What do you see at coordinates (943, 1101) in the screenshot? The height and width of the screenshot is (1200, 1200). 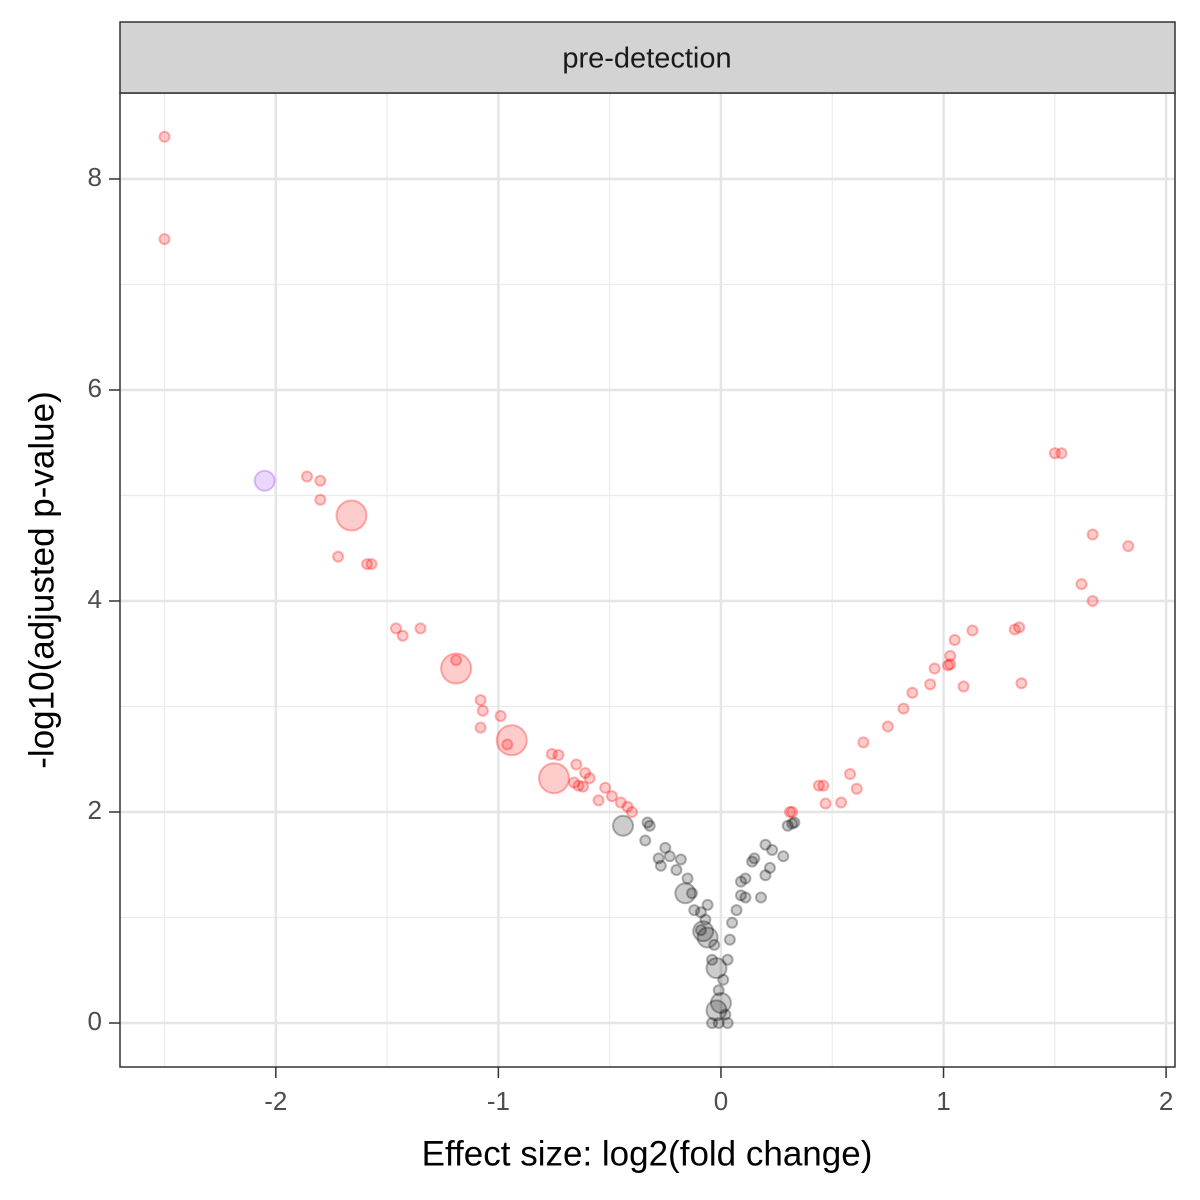 I see `x-tick-label: 1` at bounding box center [943, 1101].